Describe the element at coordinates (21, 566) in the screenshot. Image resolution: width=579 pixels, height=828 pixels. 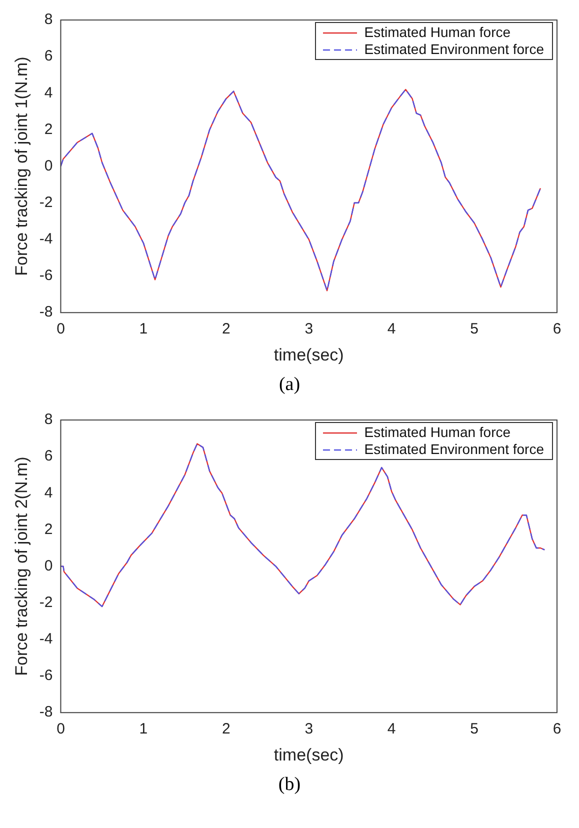
I see `y-axis-title: Force tracking of joint 2(N.m)` at that location.